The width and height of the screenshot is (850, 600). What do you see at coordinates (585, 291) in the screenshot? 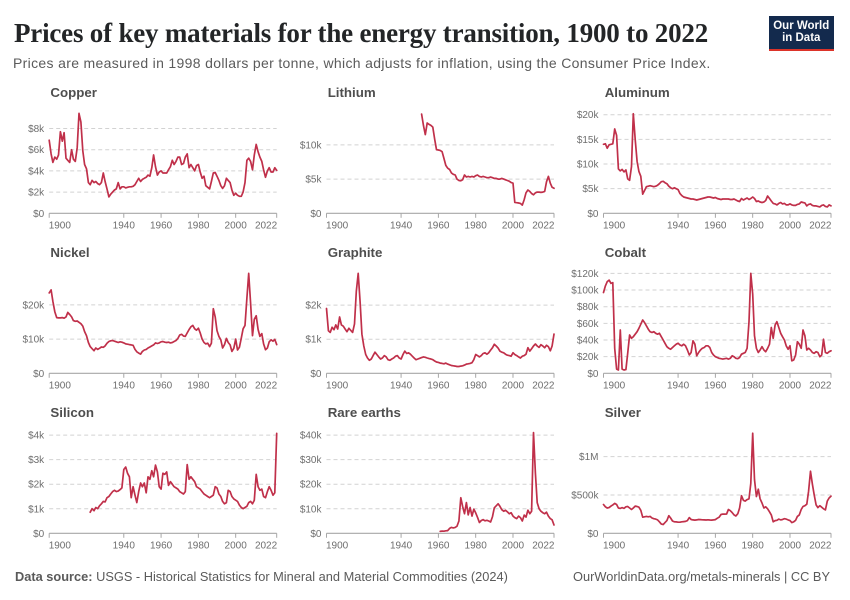
I see `svg-text: $100k` at bounding box center [585, 291].